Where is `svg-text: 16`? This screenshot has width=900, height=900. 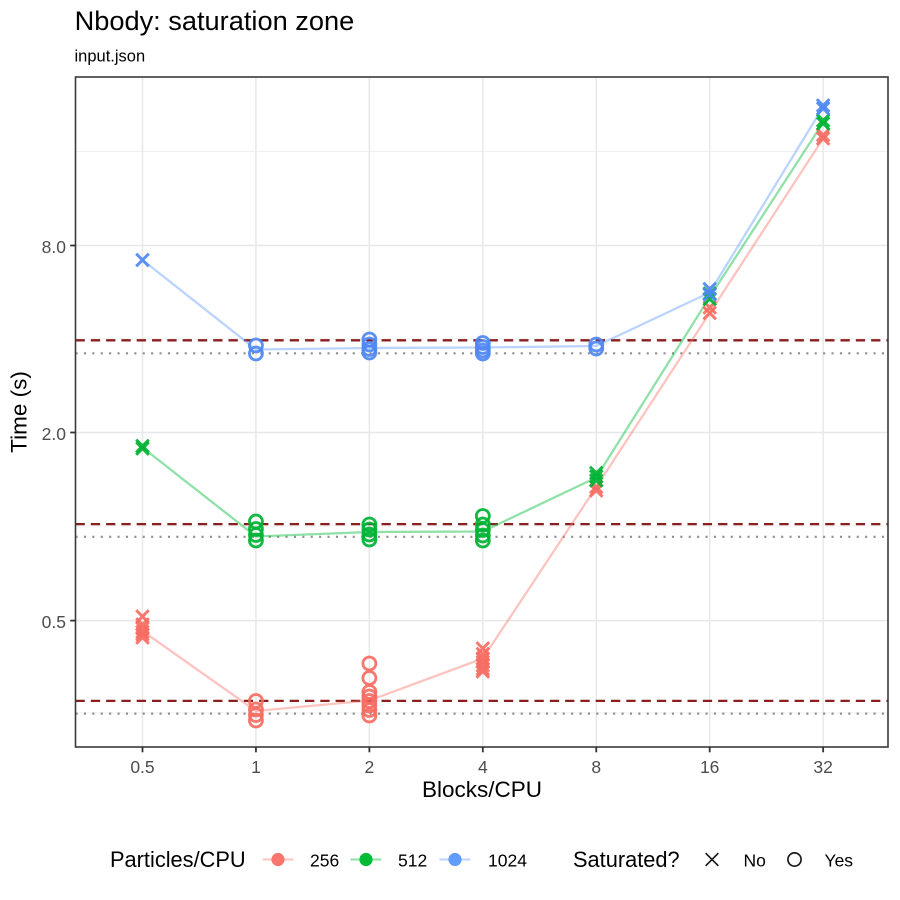 svg-text: 16 is located at coordinates (709, 767).